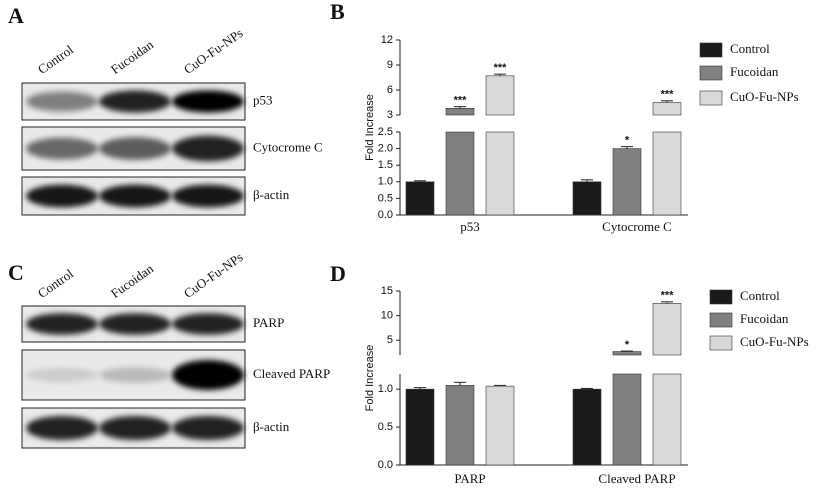 The width and height of the screenshot is (827, 498). I want to click on y-tick-label: 2.5, so click(385, 132).